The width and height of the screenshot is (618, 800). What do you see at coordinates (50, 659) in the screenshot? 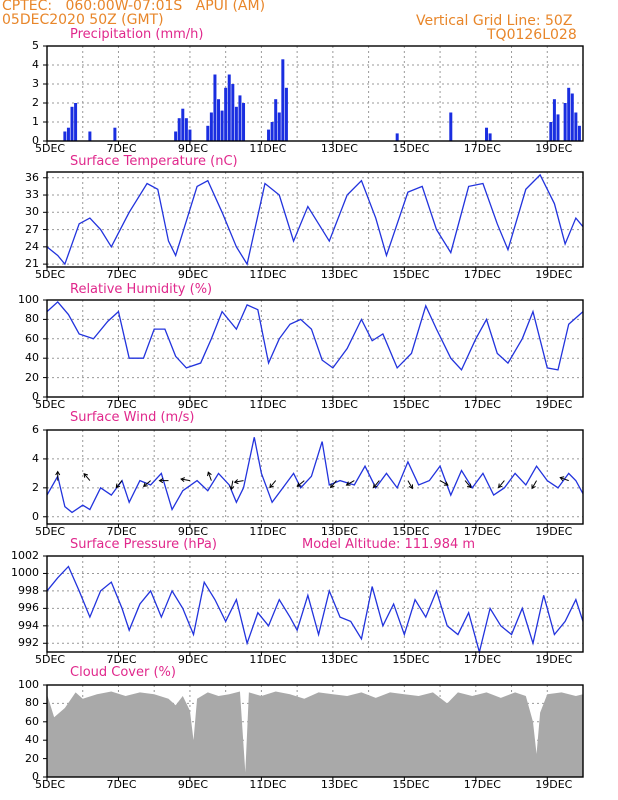
I see `panel-4-x-tick-label: 5DEC` at bounding box center [50, 659].